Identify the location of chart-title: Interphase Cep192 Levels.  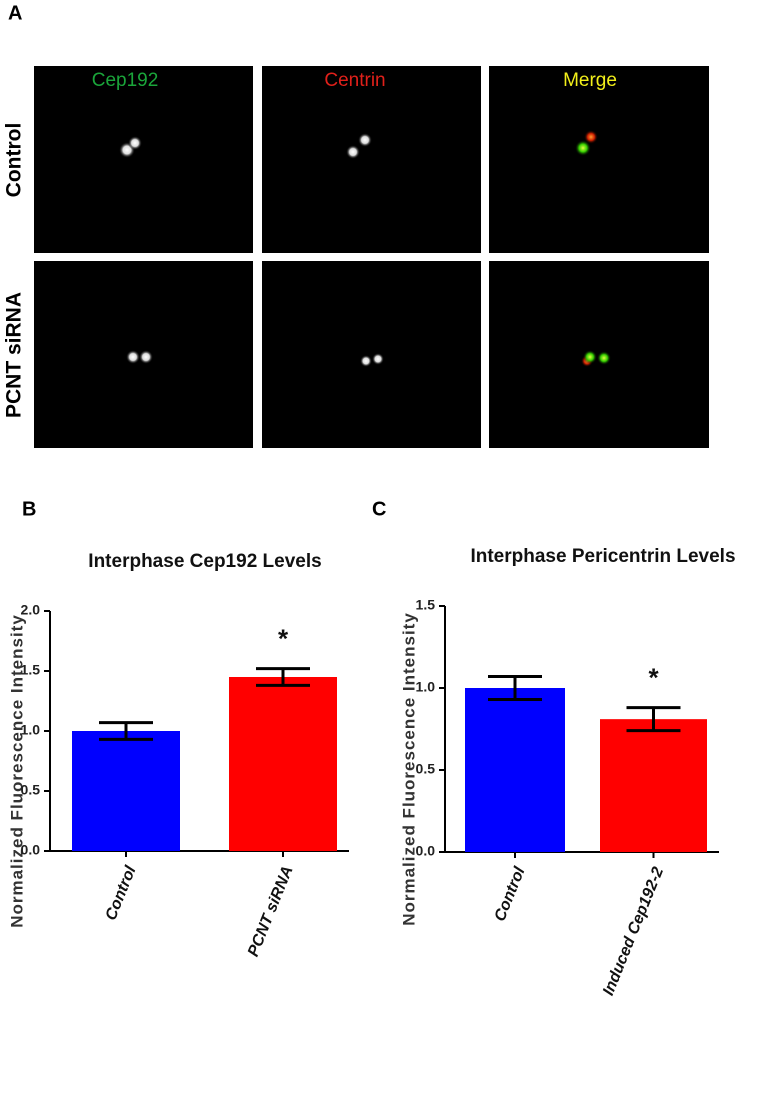
(204, 561).